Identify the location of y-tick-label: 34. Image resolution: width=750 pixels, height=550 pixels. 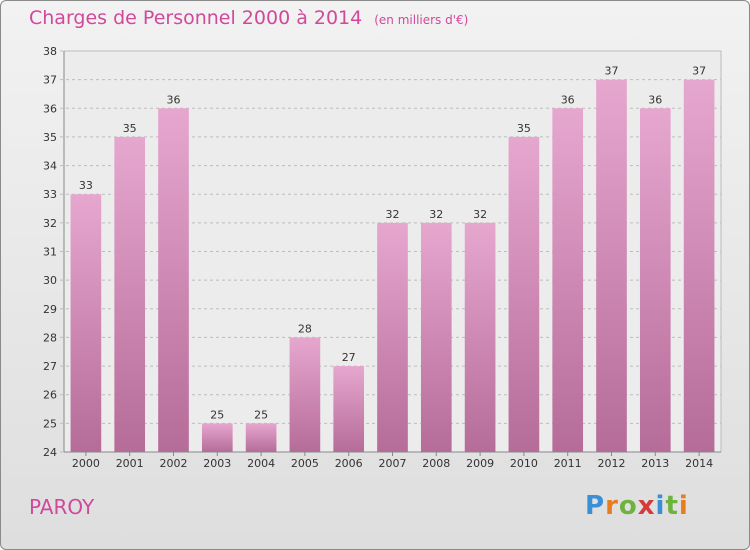
(50, 166).